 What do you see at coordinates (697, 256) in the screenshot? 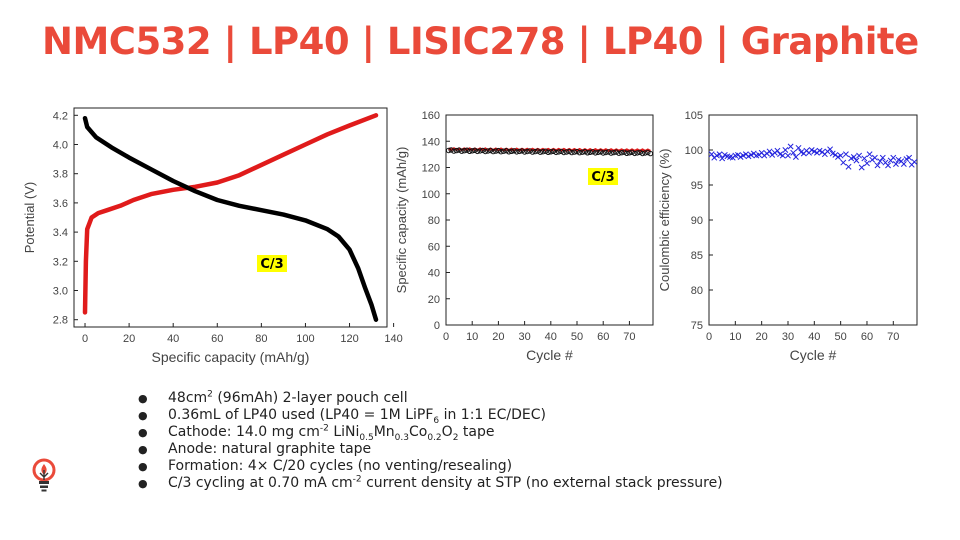
I see `y-tick-label: 85` at bounding box center [697, 256].